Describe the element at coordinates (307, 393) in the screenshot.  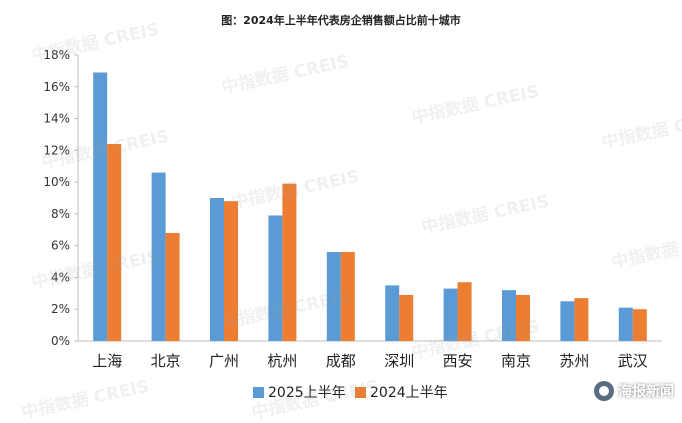
I see `legend-label: 2025上半年` at that location.